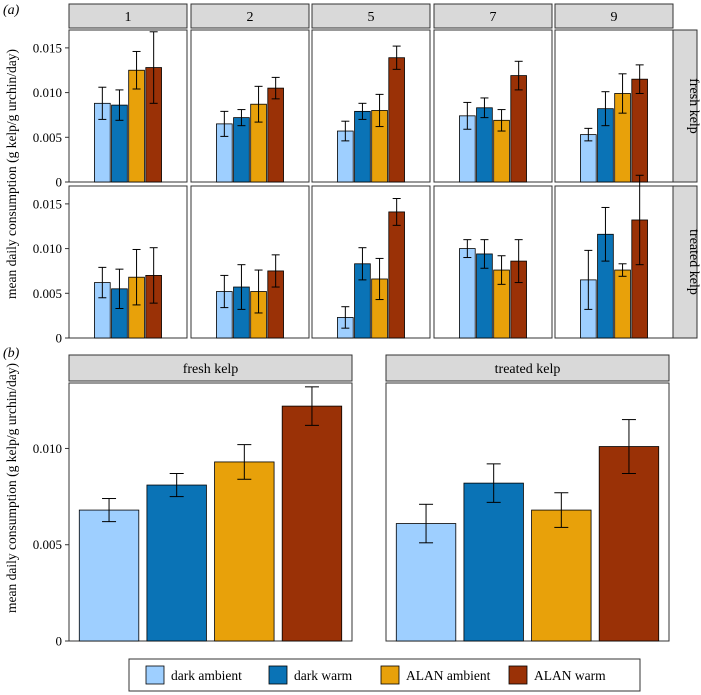 The image size is (701, 695). What do you see at coordinates (109, 575) in the screenshot?
I see `panel-b-fresh-kelp-bar-dark-ambient` at bounding box center [109, 575].